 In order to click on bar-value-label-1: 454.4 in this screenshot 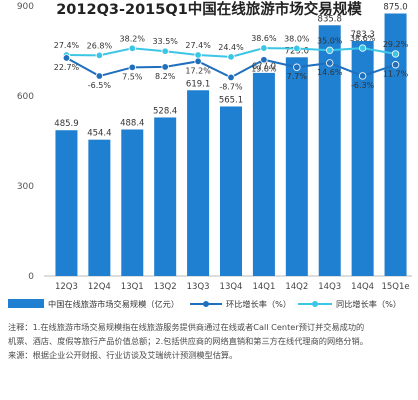, I will do `click(99, 134)`.